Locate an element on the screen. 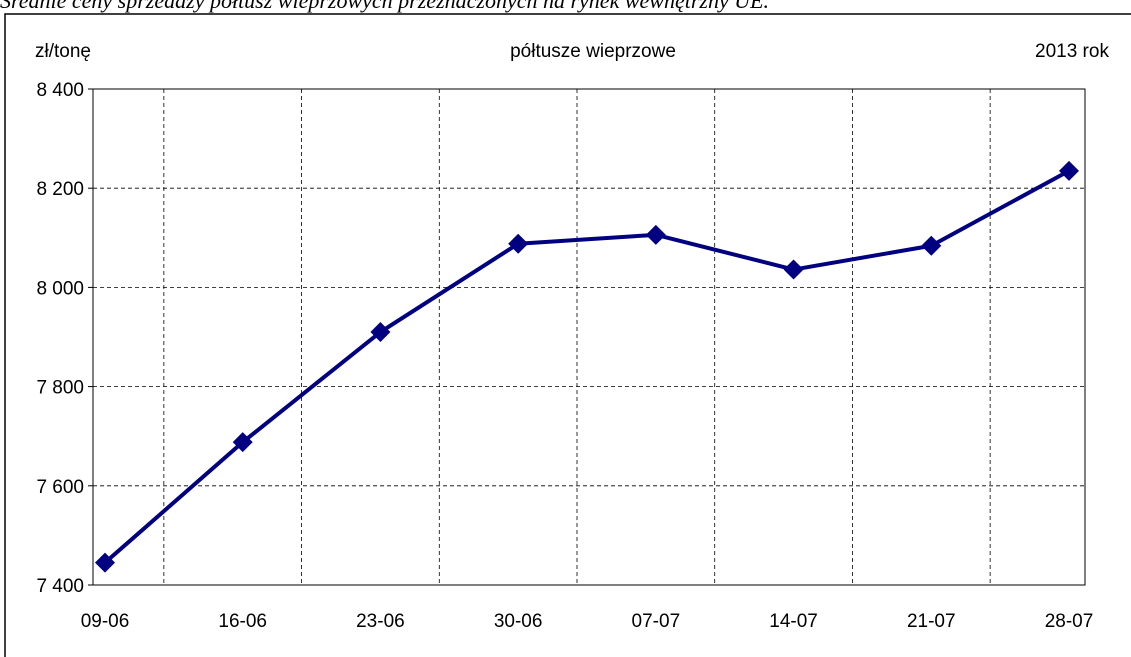  x-tick-label: 07-07 is located at coordinates (656, 621).